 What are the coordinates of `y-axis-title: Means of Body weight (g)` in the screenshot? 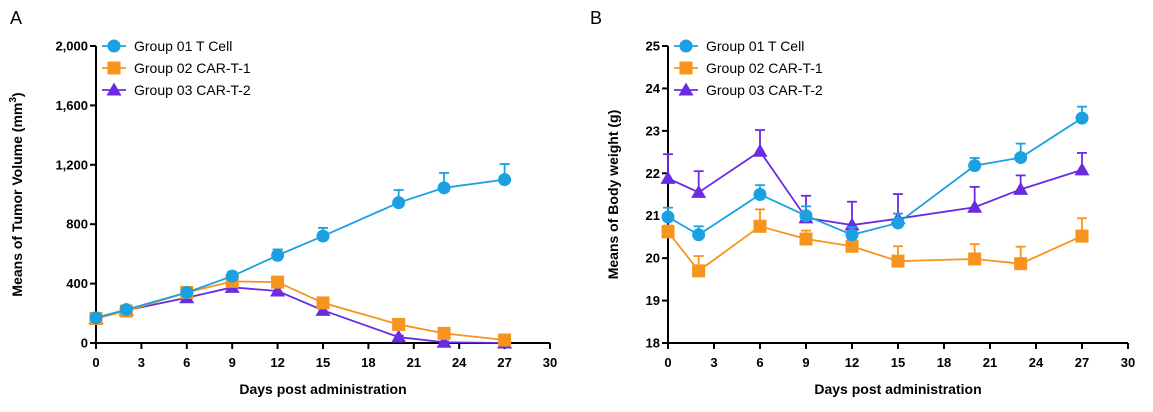 It's located at (613, 195).